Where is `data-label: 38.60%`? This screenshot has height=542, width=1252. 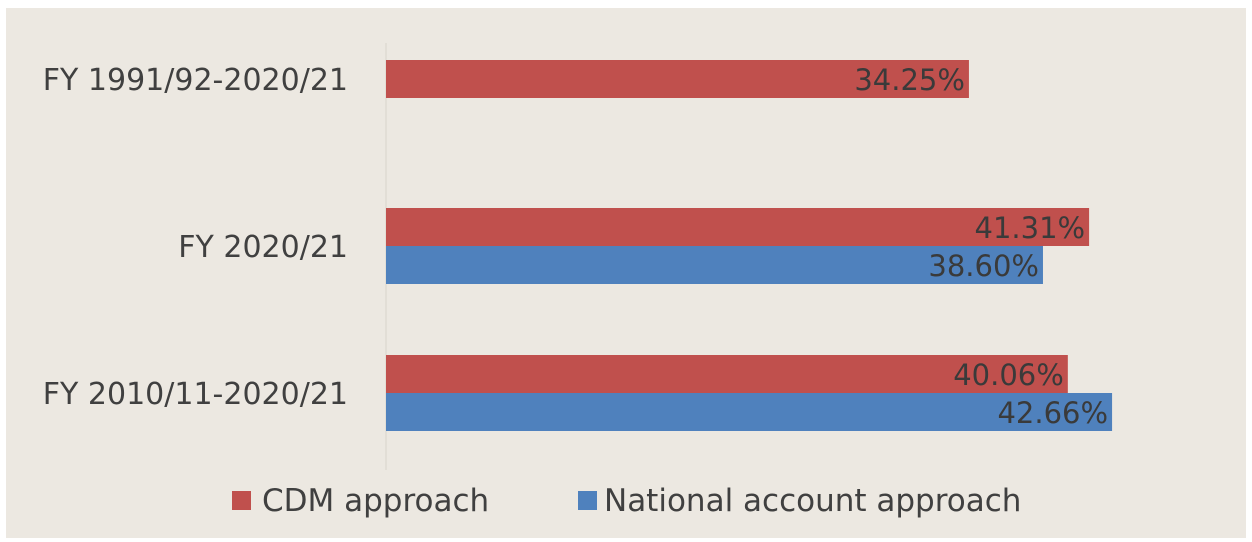
data-label: 38.60% is located at coordinates (983, 266).